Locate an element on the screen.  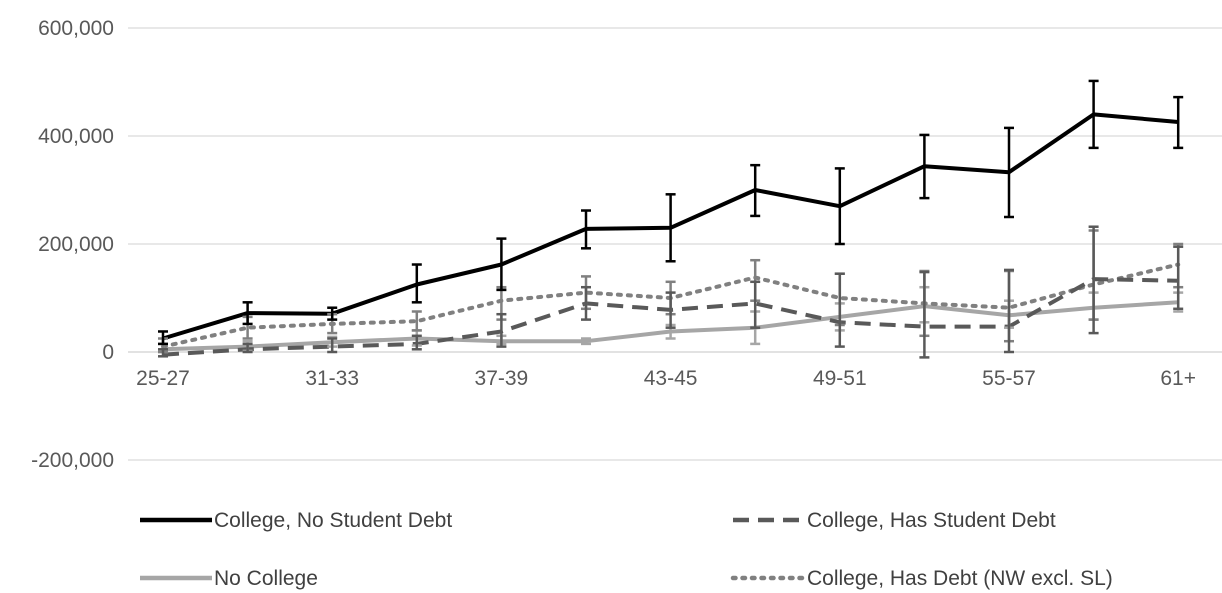
legend-item: College, No Student Debt is located at coordinates (296, 520).